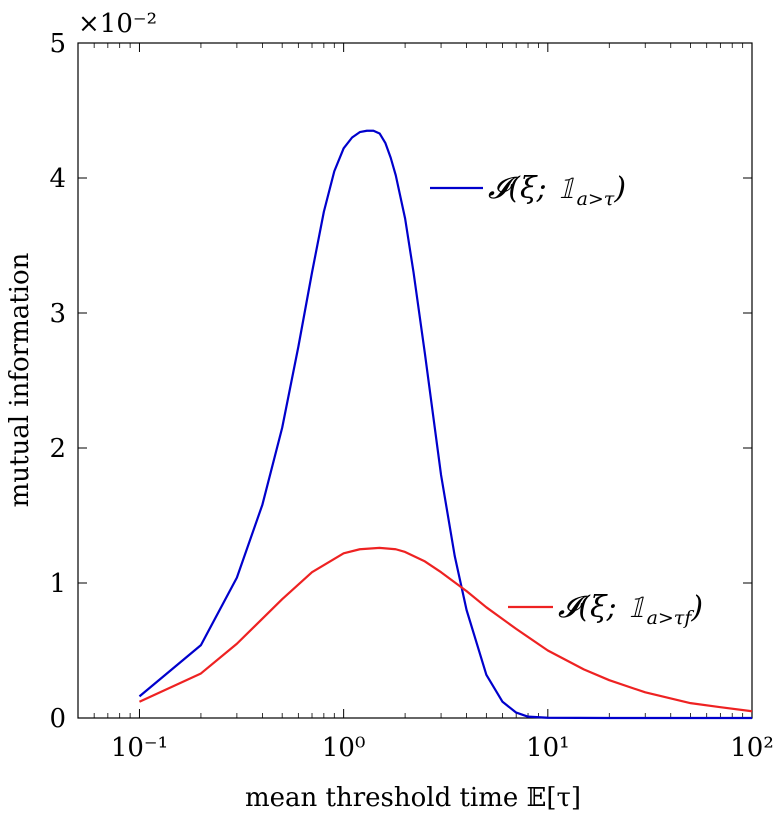  I want to click on legend-label: 𝓘(ξ; 𝟙a>τf), so click(630, 609).